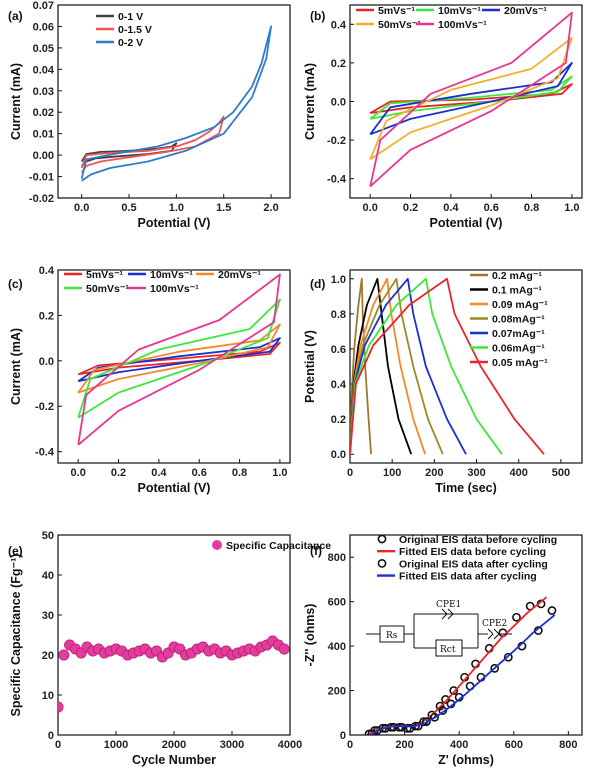 This screenshot has height=770, width=591. I want to click on y-tick-label: 10, so click(48, 696).